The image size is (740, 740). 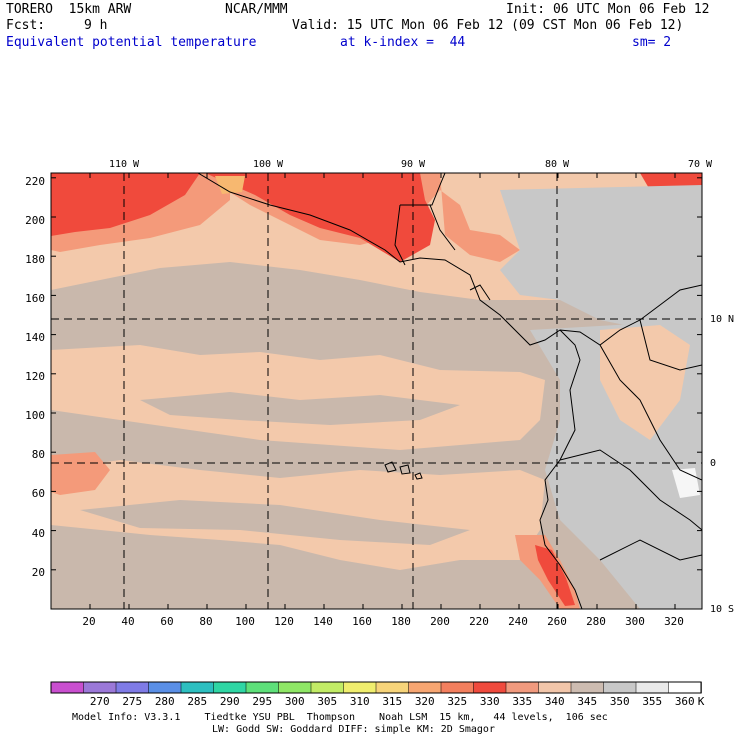 What do you see at coordinates (127, 621) in the screenshot?
I see `x-tick-label: 40` at bounding box center [127, 621].